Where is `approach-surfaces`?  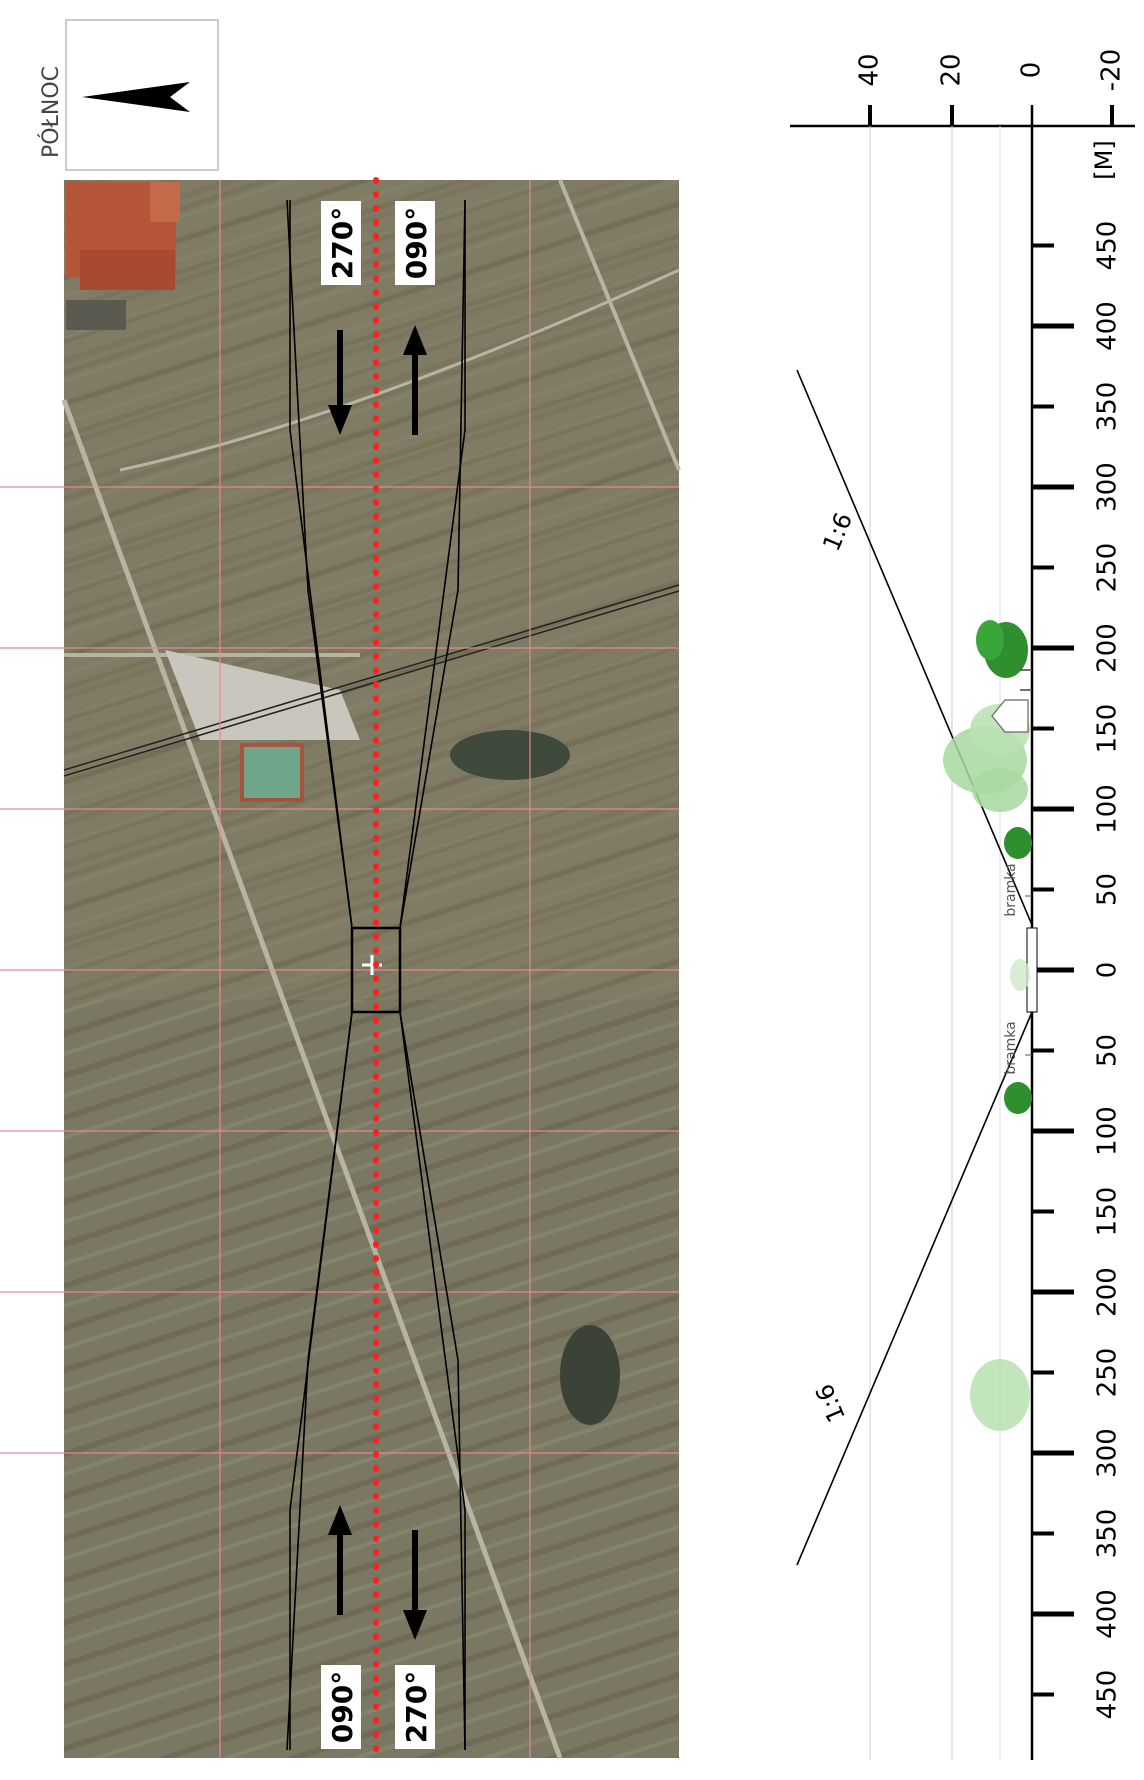 approach-surfaces is located at coordinates (376, 975).